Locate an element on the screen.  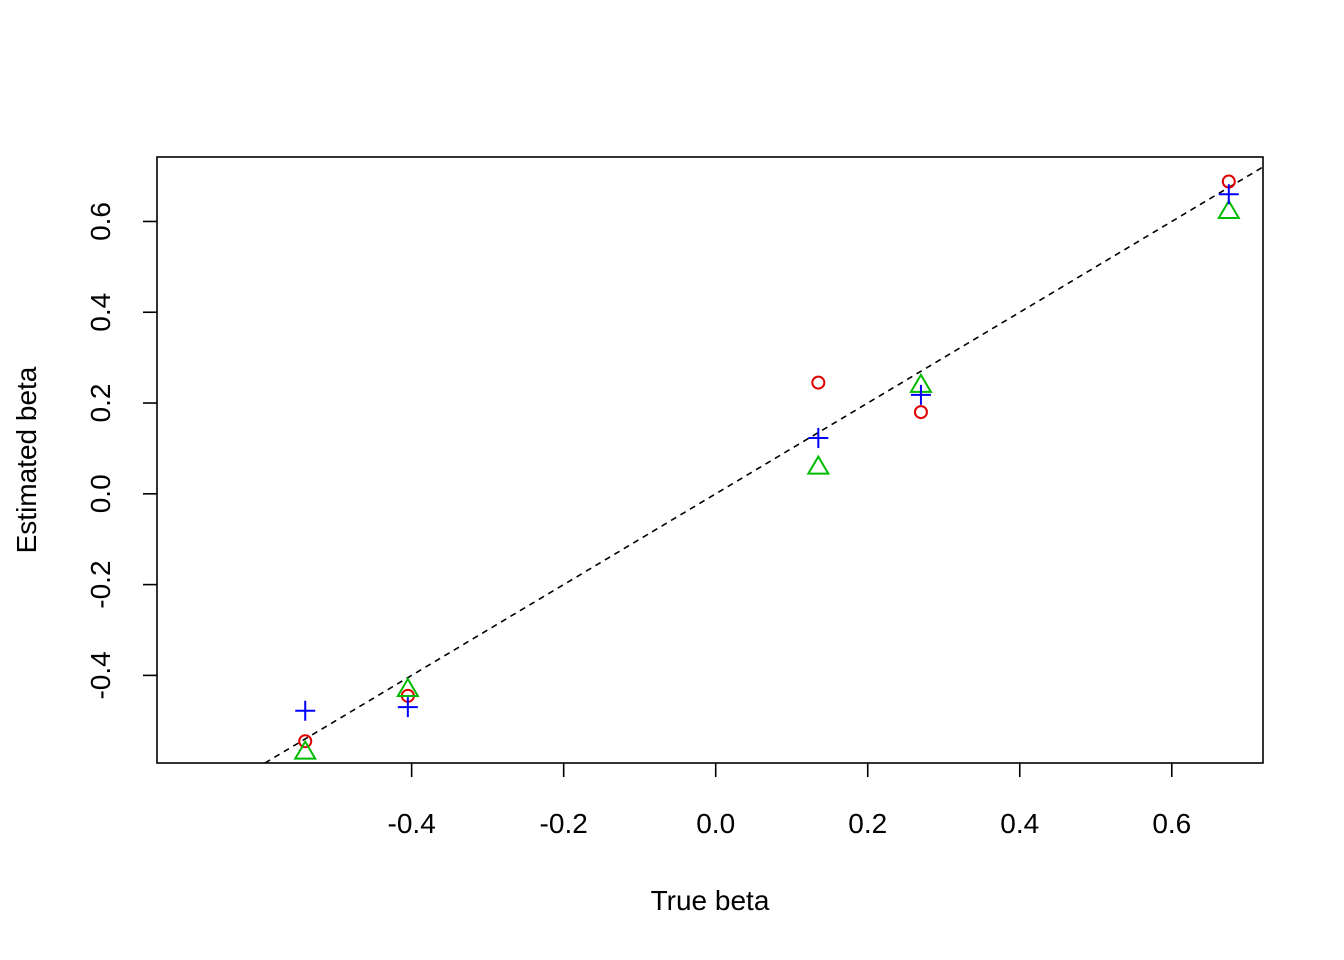
y-tick-label-5: 0.6 is located at coordinates (100, 221).